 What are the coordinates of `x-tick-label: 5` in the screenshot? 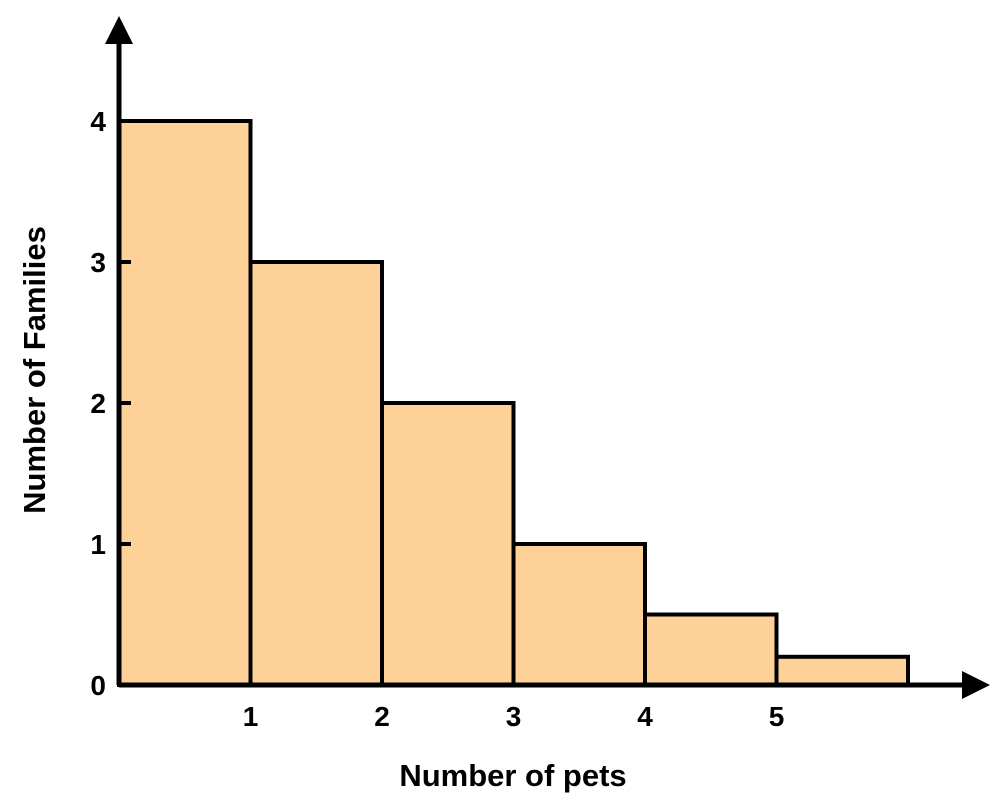 It's located at (777, 716).